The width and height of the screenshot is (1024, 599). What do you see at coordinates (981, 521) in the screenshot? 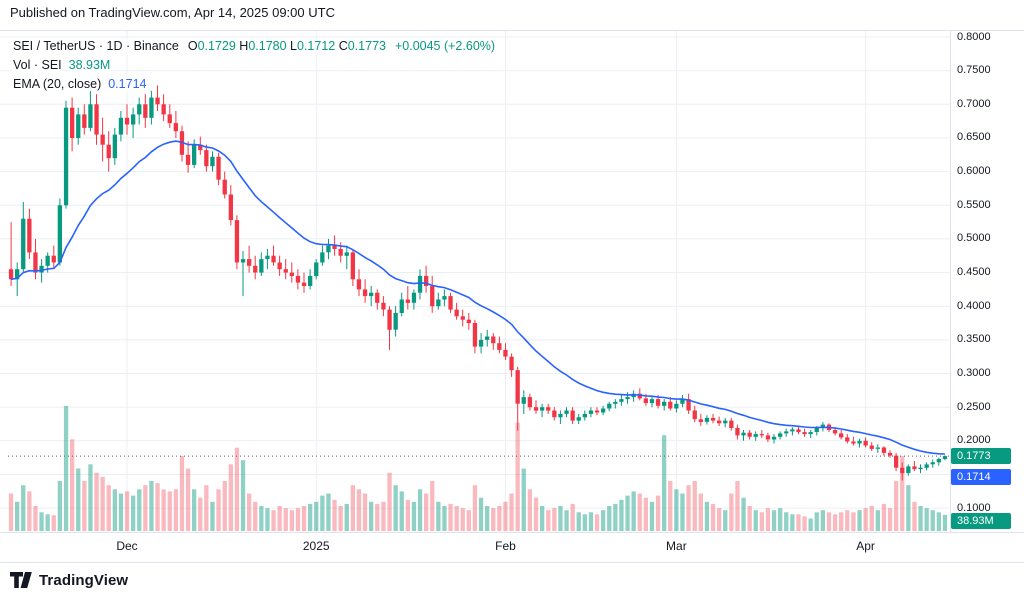
I see `volume-badge: 38.93M` at bounding box center [981, 521].